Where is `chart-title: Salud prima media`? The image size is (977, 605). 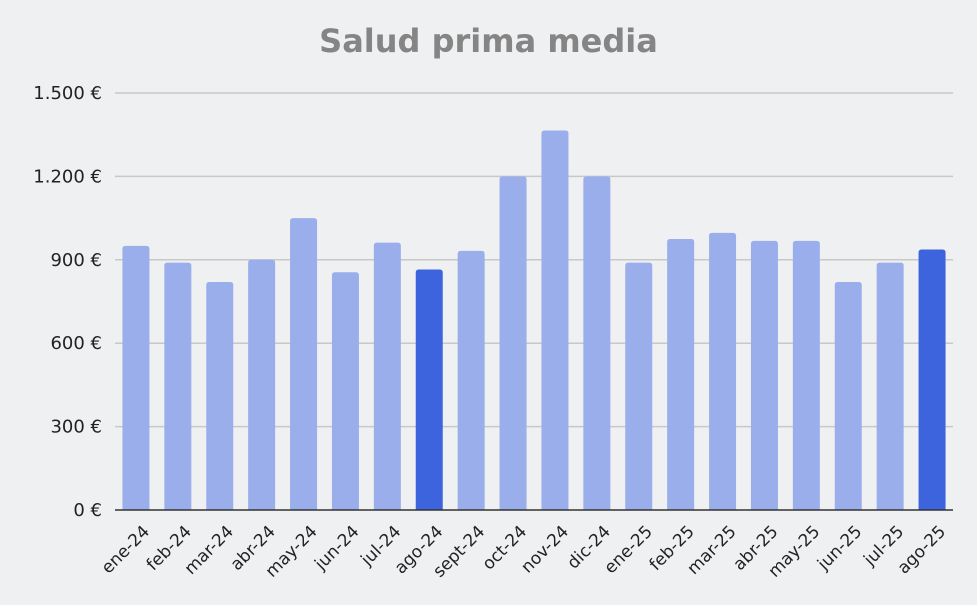 chart-title: Salud prima media is located at coordinates (488, 41).